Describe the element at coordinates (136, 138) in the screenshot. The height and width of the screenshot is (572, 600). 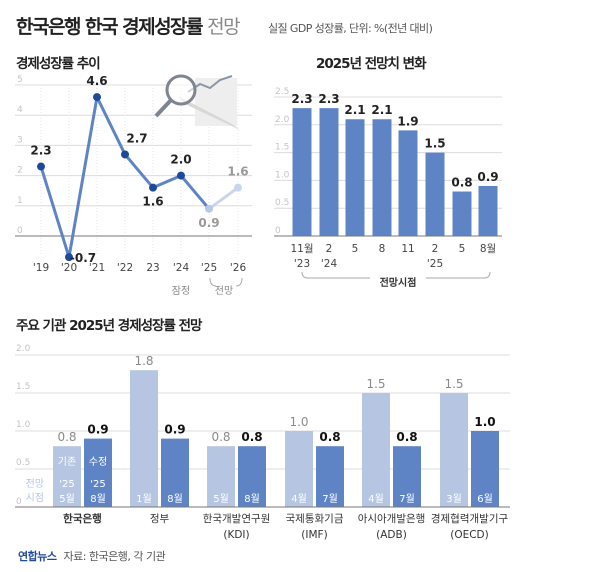
I see `data-label: 2.7` at that location.